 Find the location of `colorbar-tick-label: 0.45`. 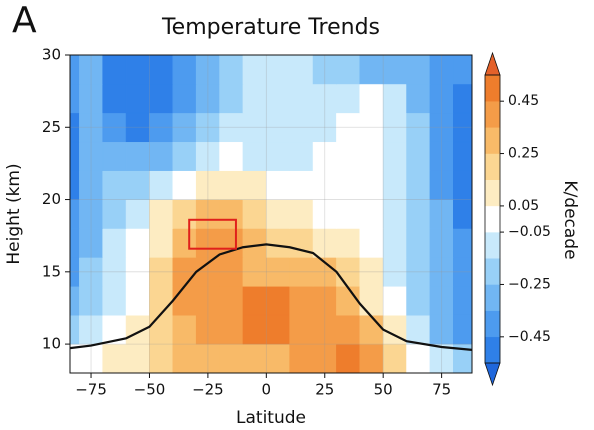

colorbar-tick-label: 0.45 is located at coordinates (523, 101).